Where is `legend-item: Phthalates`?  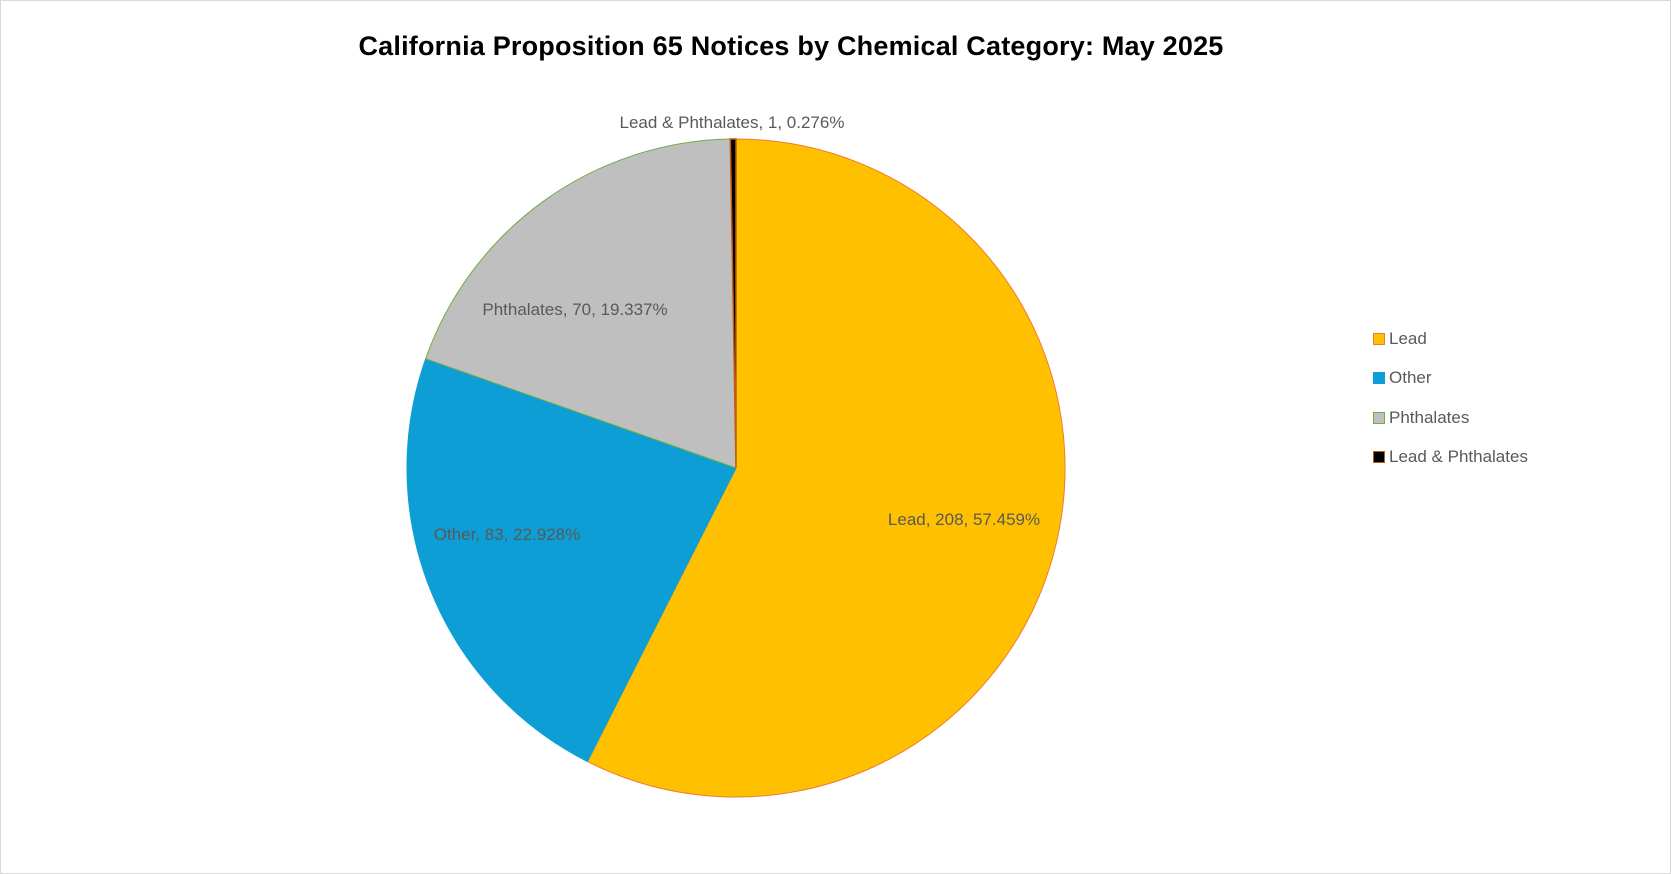
legend-item: Phthalates is located at coordinates (1450, 418).